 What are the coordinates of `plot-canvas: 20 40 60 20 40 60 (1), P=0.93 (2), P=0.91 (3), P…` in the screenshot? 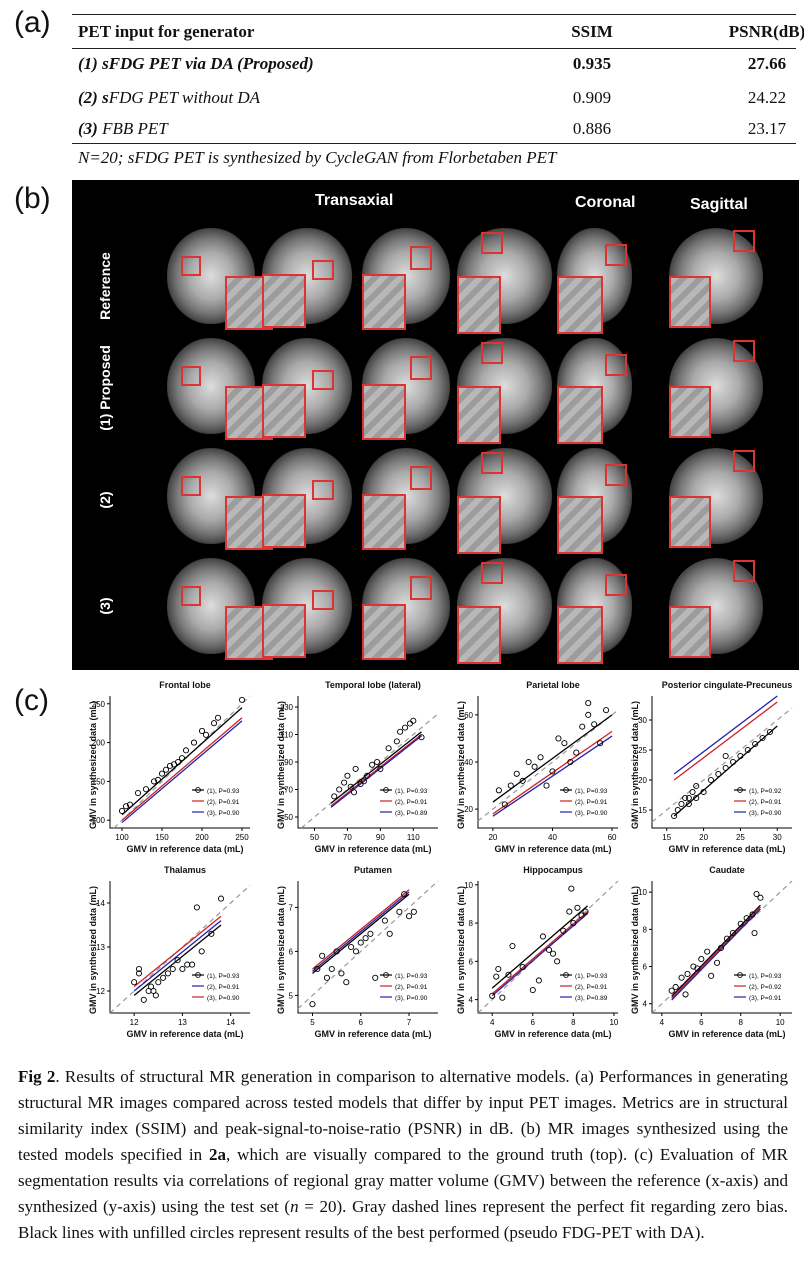 It's located at (541, 769).